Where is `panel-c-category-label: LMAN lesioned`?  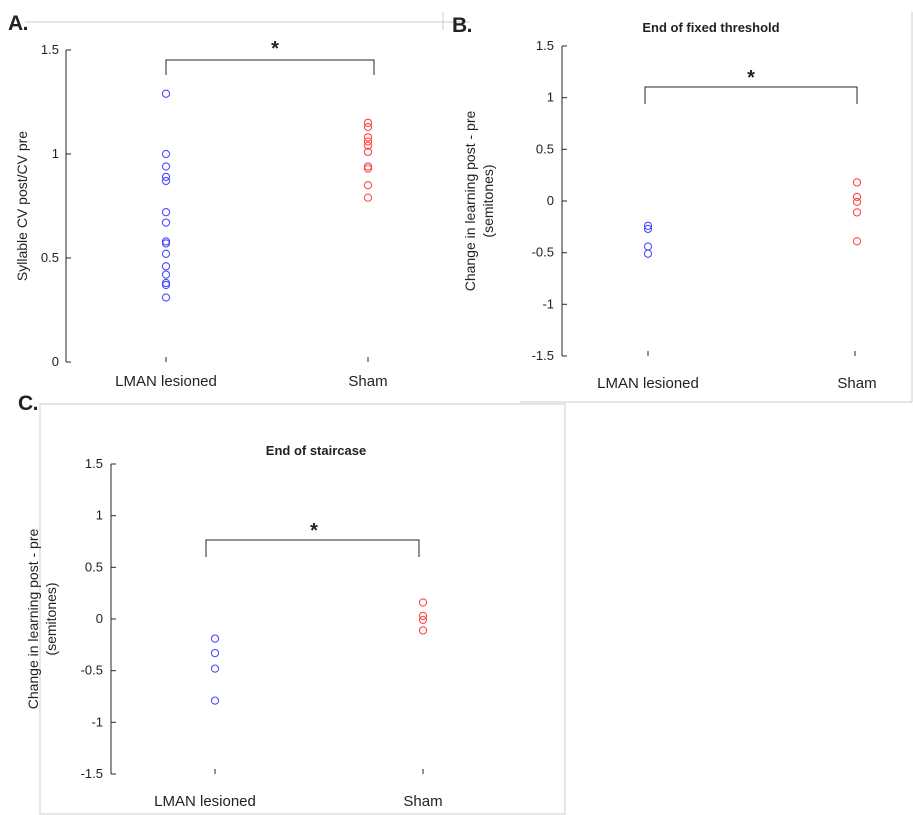
panel-c-category-label: LMAN lesioned is located at coordinates (205, 801).